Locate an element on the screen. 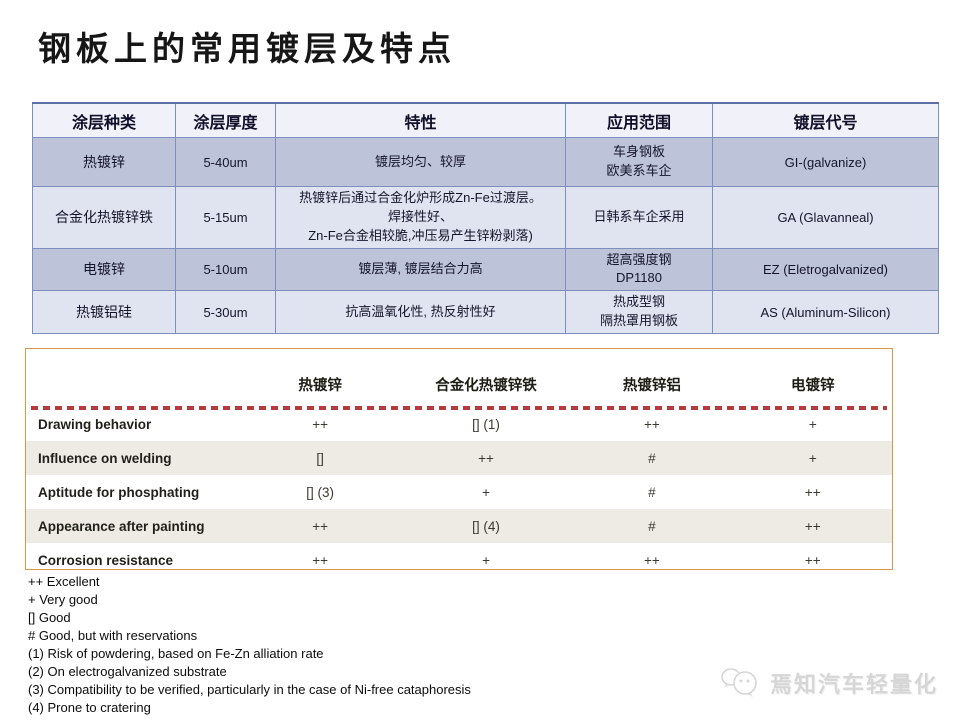 The height and width of the screenshot is (720, 960). cell-coating-type: 合金化热镀锌铁 is located at coordinates (104, 217).